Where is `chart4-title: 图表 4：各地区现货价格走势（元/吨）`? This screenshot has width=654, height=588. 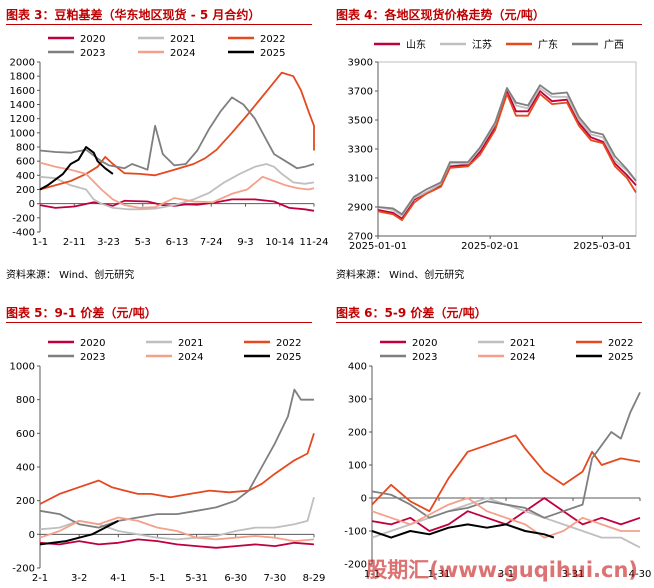
chart4-title: 图表 4：各地区现货价格走势（元/吨） is located at coordinates (440, 15).